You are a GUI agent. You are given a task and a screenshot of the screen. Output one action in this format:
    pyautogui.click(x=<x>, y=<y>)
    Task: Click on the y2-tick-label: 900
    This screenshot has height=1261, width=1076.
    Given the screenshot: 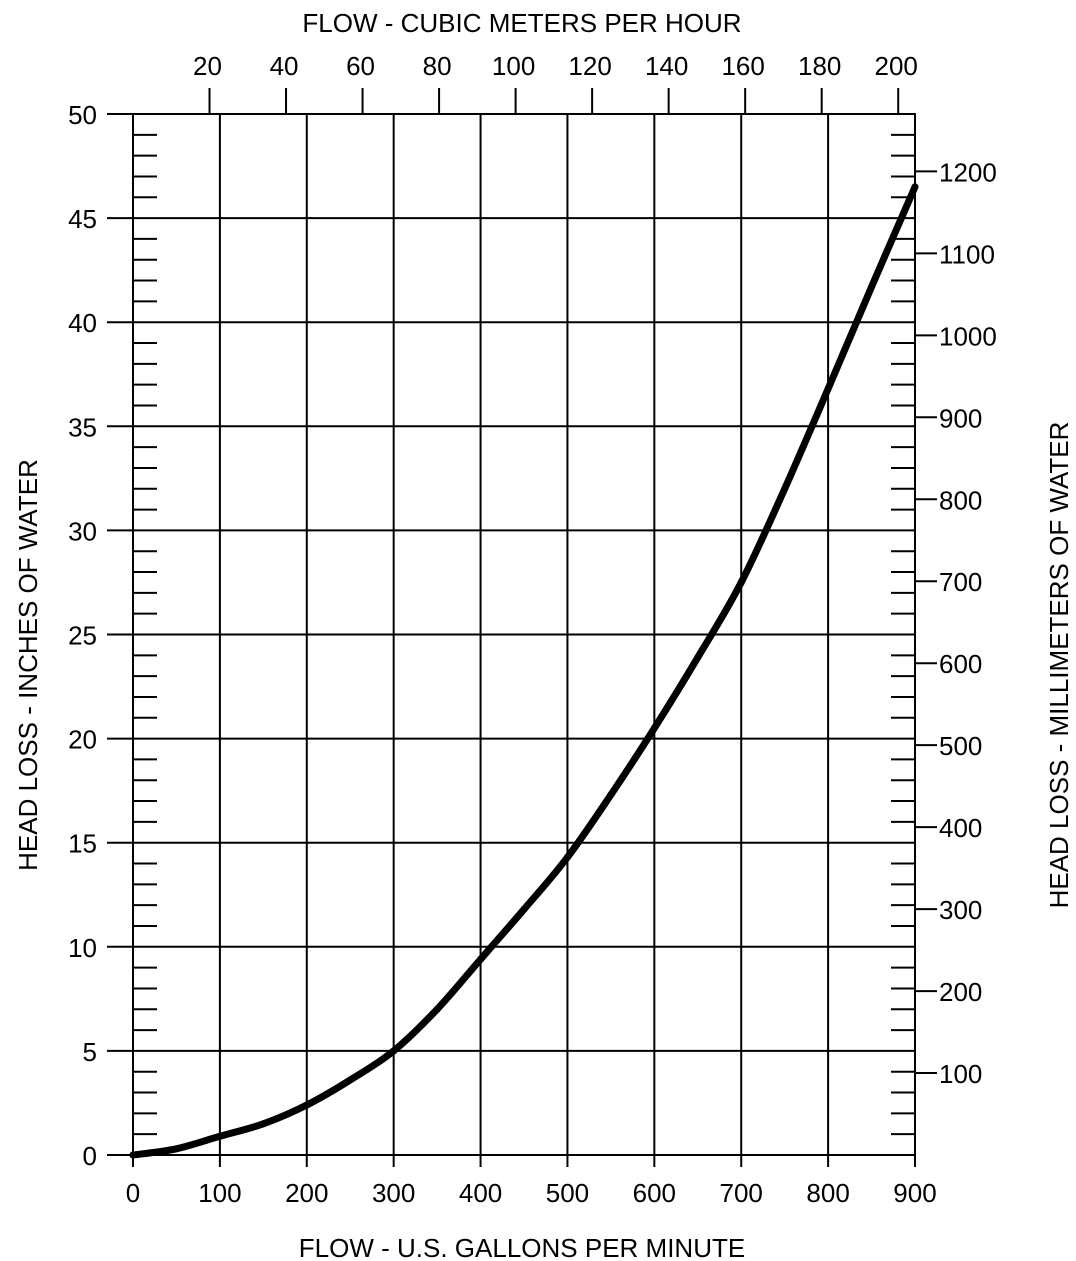 What is the action you would take?
    pyautogui.click(x=960, y=418)
    